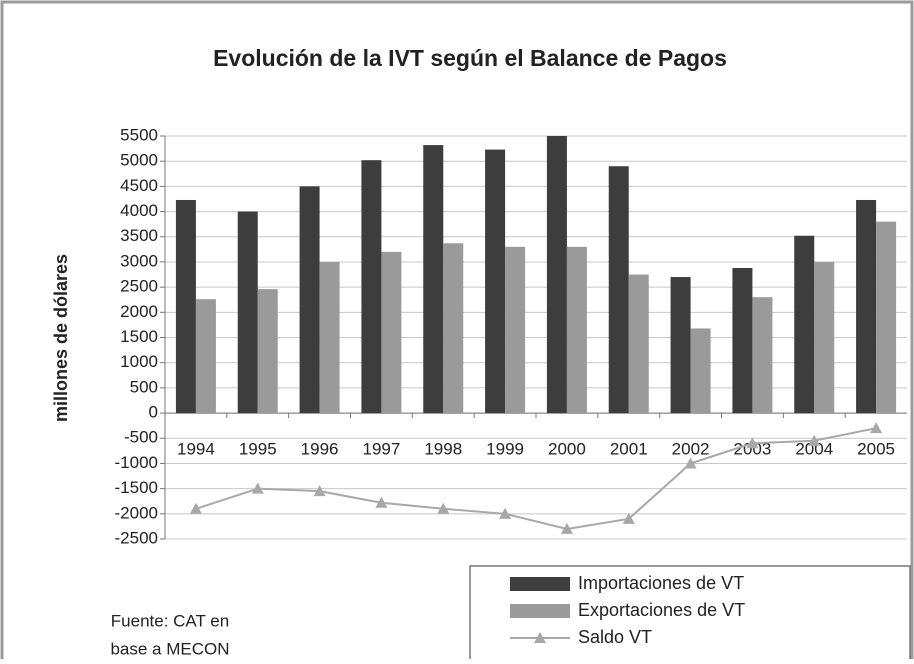 Image resolution: width=914 pixels, height=664 pixels. What do you see at coordinates (170, 620) in the screenshot?
I see `source-note: Fuente: CAT en` at bounding box center [170, 620].